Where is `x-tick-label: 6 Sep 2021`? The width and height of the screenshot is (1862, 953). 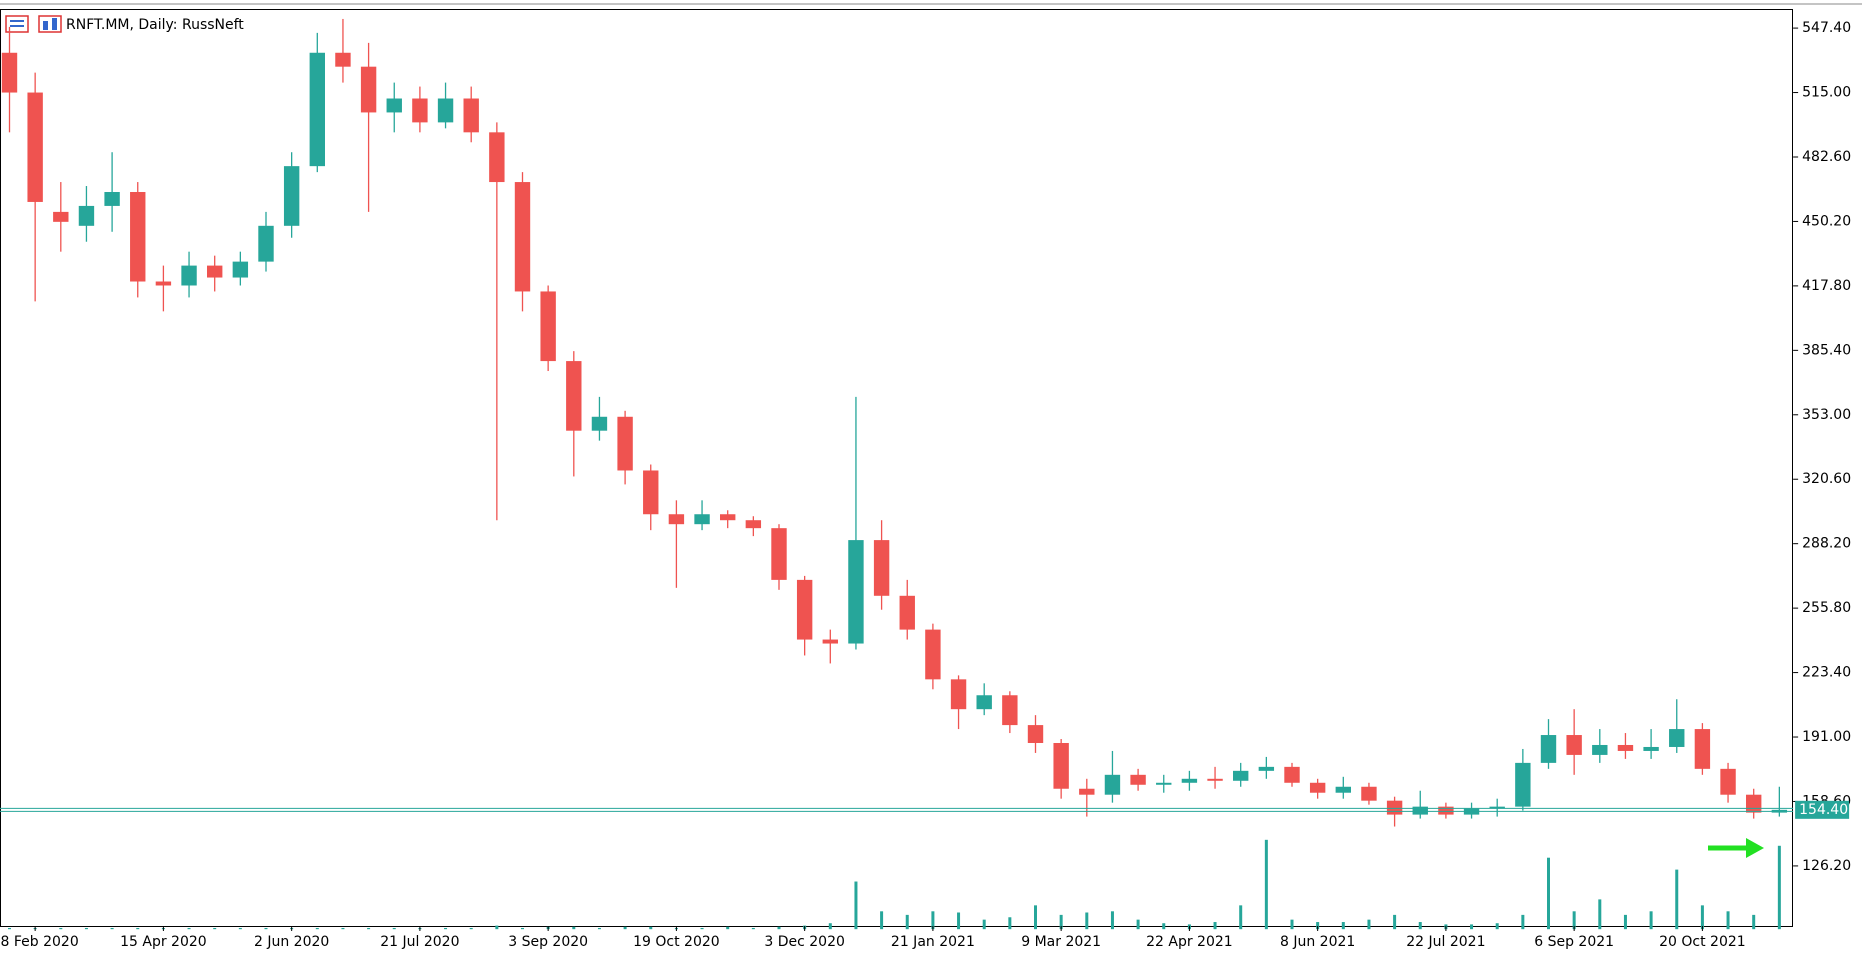
x-tick-label: 6 Sep 2021 is located at coordinates (1574, 942).